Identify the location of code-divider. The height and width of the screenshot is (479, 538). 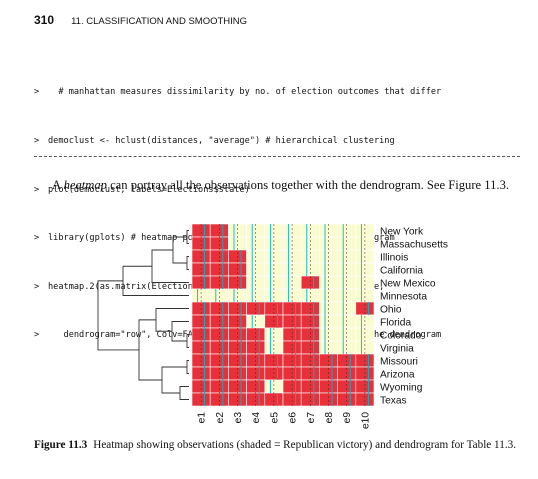
(277, 156).